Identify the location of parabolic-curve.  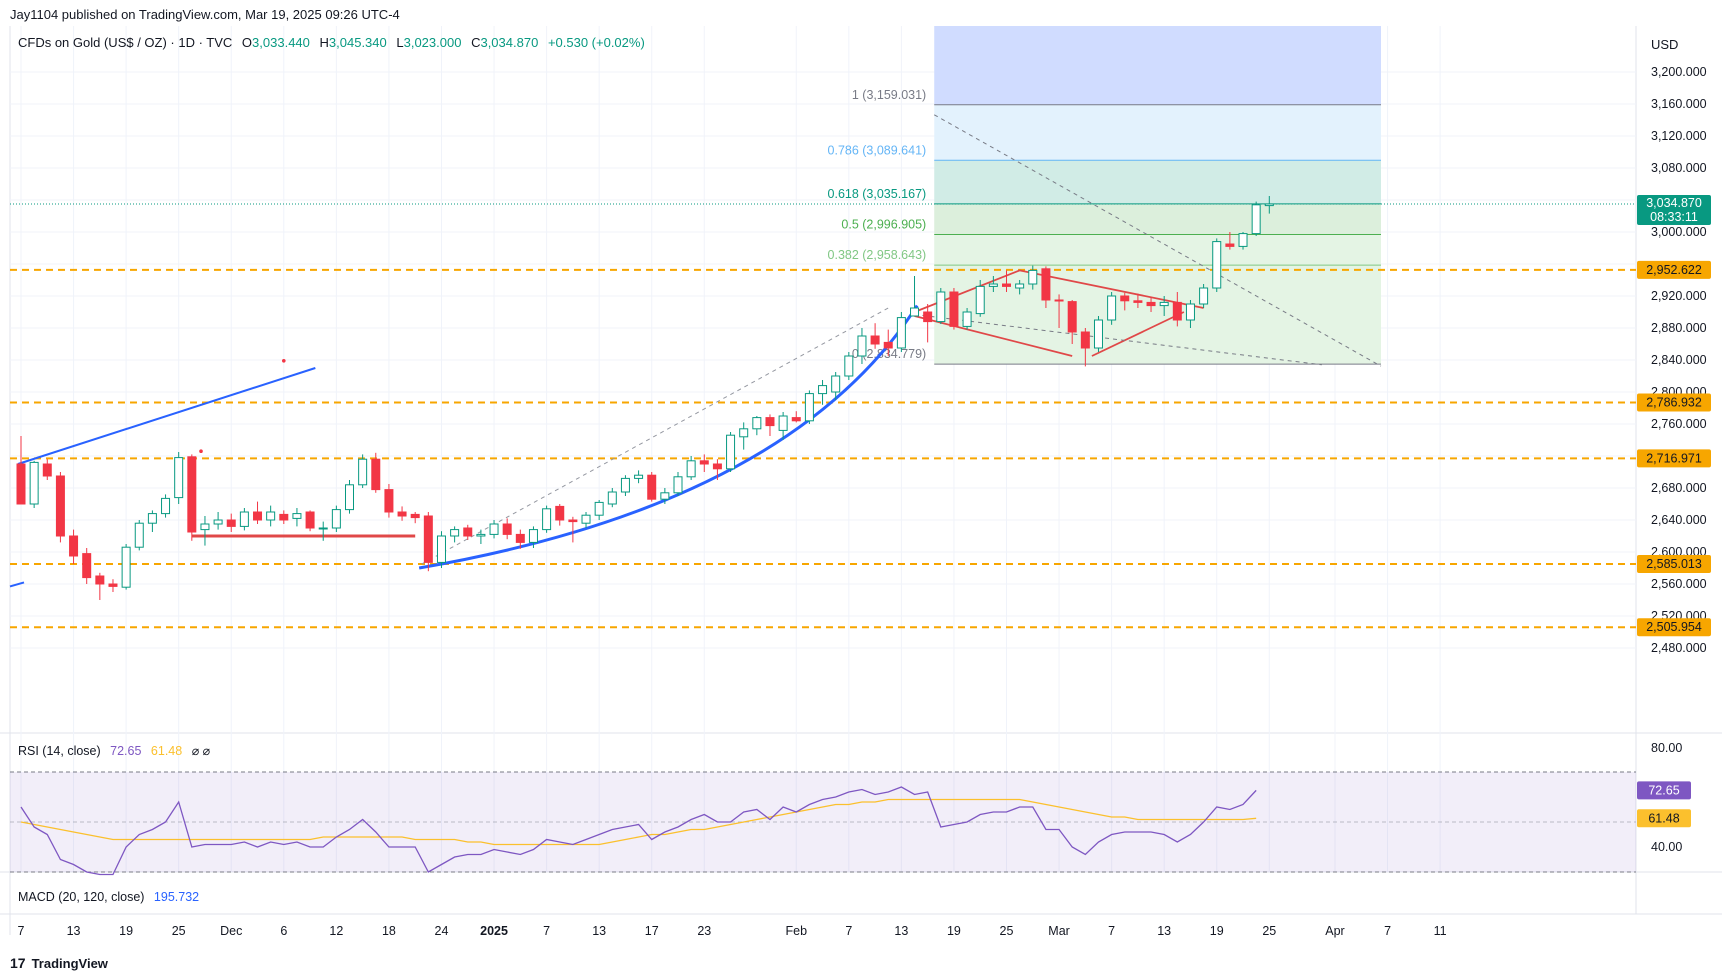
(668, 437).